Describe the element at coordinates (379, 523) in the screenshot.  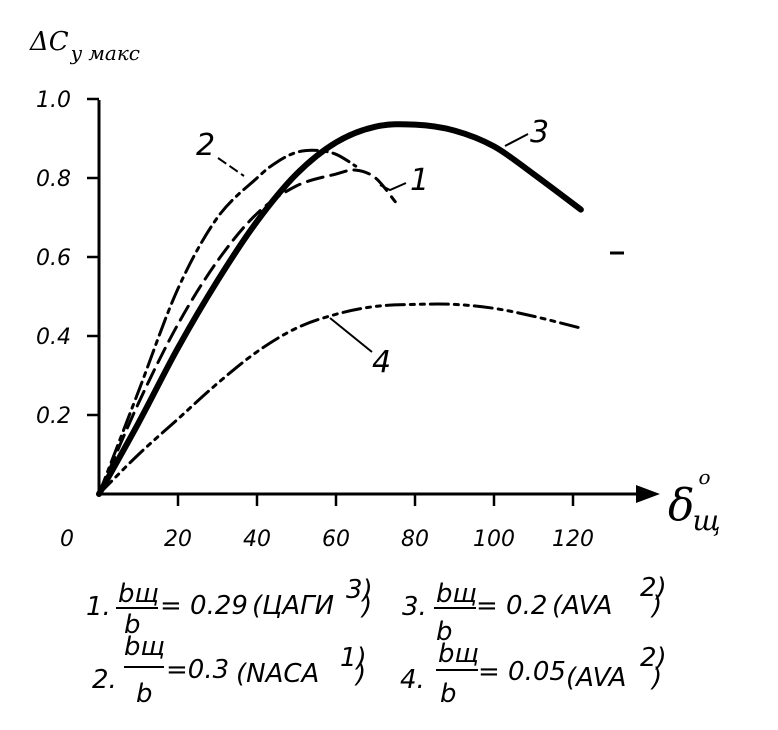
I see `x-ticks: 20 40 60 80 100 120` at that location.